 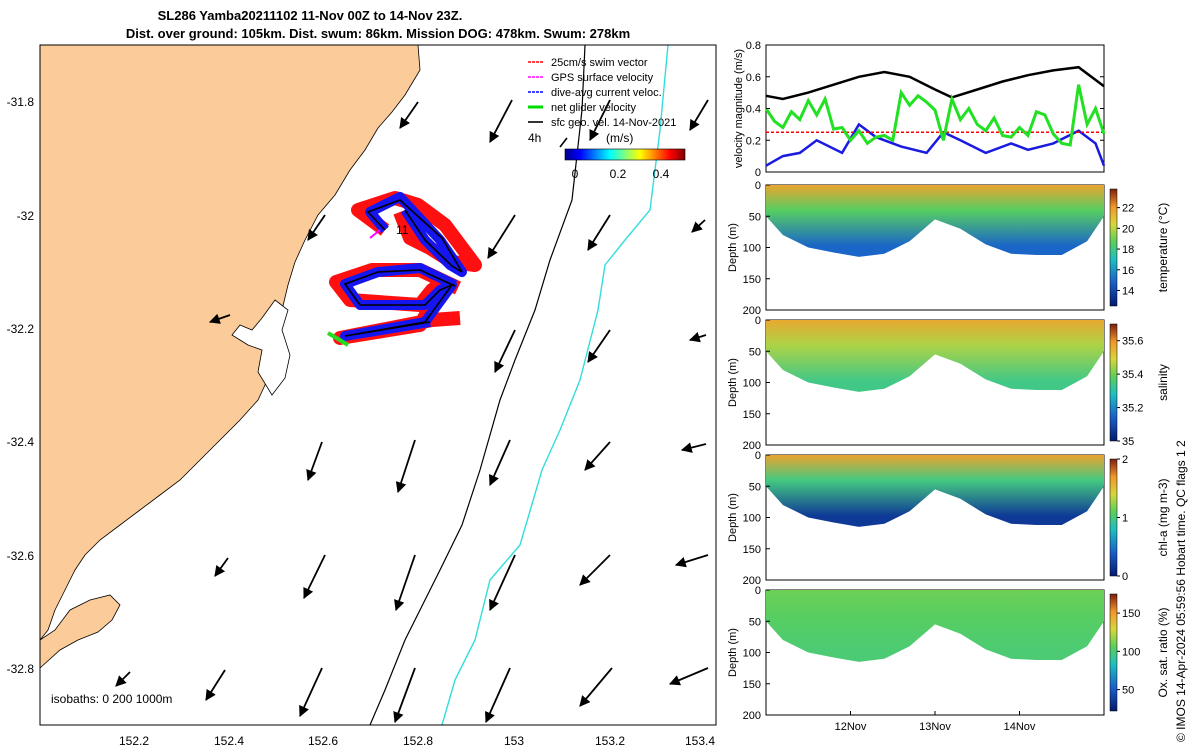 What do you see at coordinates (700, 741) in the screenshot?
I see `lon-tick: 153.4` at bounding box center [700, 741].